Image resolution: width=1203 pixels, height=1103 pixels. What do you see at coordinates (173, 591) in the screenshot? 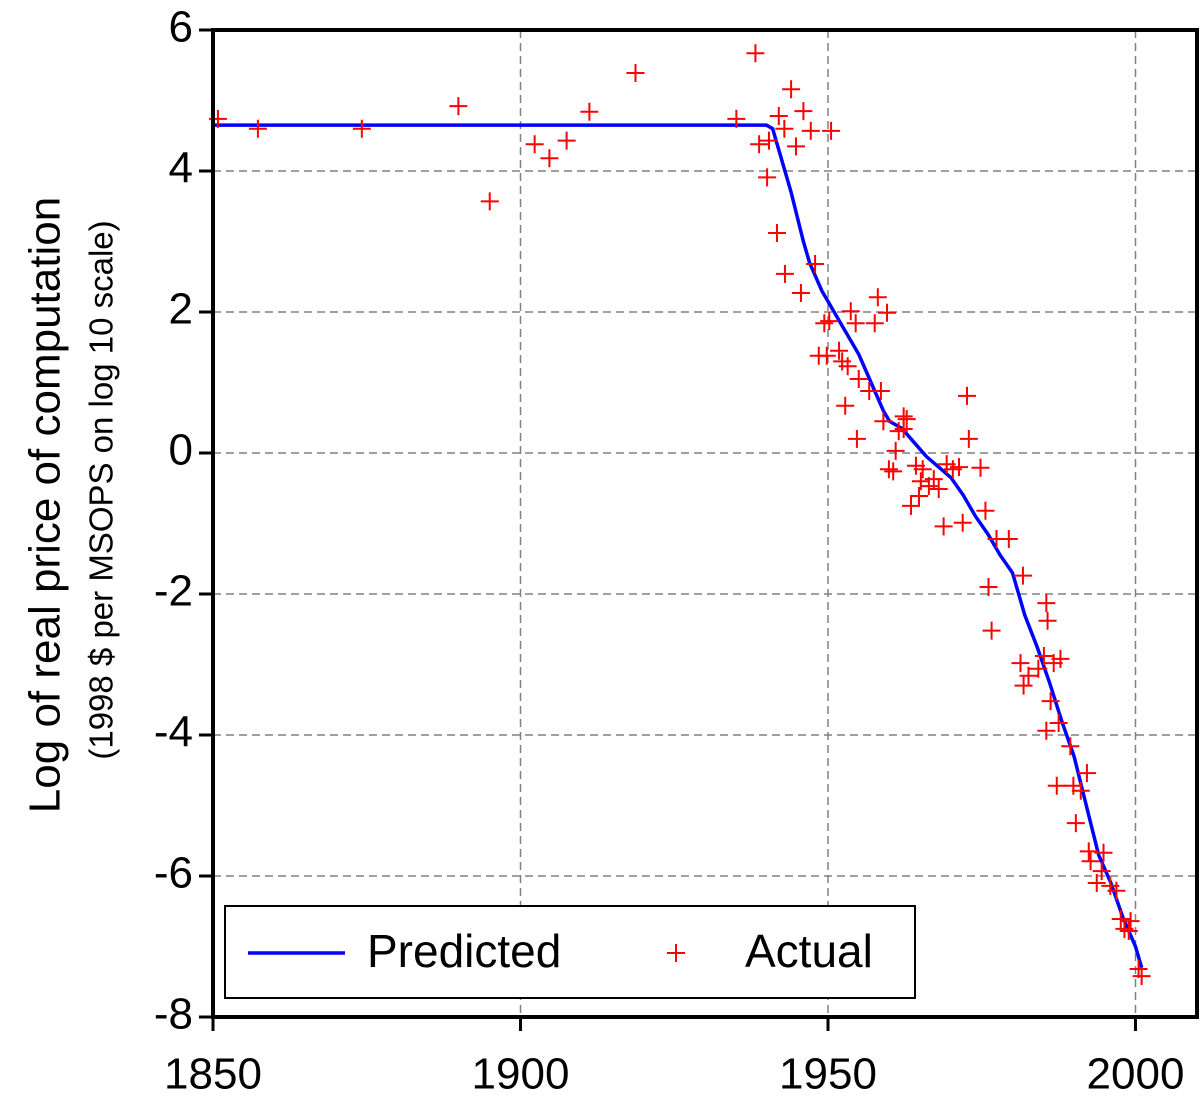
I see `y-tick-label: -2` at bounding box center [173, 591].